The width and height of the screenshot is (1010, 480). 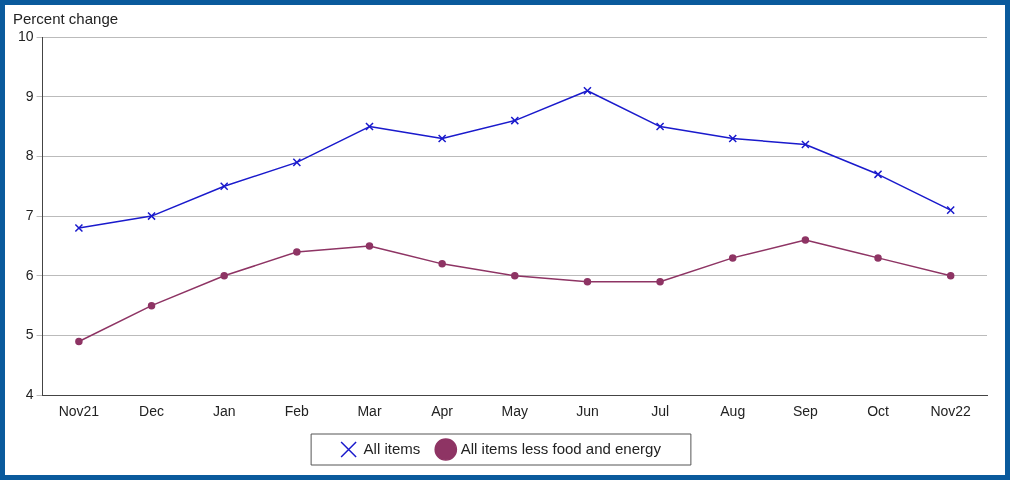 I want to click on legend-label: All items less food and energy, so click(x=561, y=448).